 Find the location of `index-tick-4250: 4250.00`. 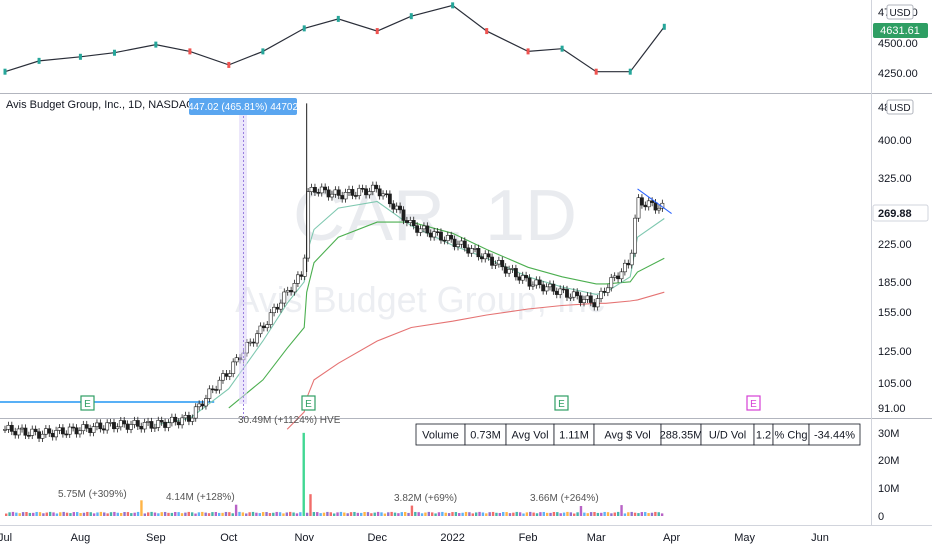

index-tick-4250: 4250.00 is located at coordinates (898, 74).